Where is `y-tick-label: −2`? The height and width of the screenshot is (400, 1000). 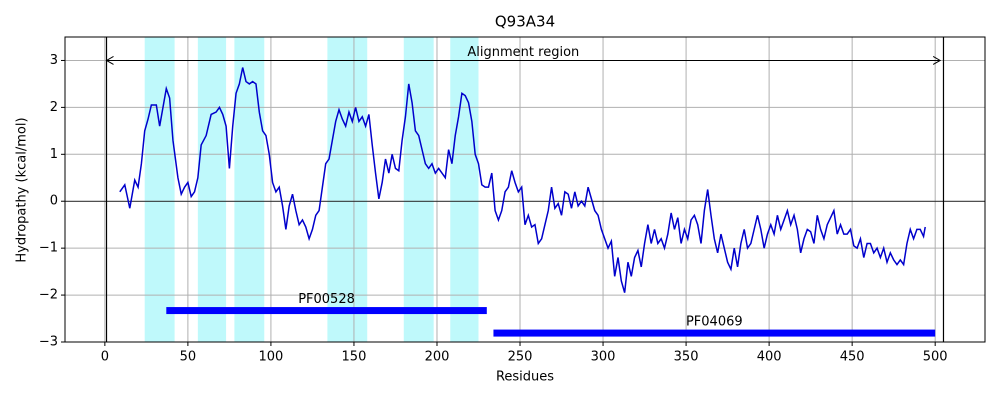
y-tick-label: −2 is located at coordinates (48, 295).